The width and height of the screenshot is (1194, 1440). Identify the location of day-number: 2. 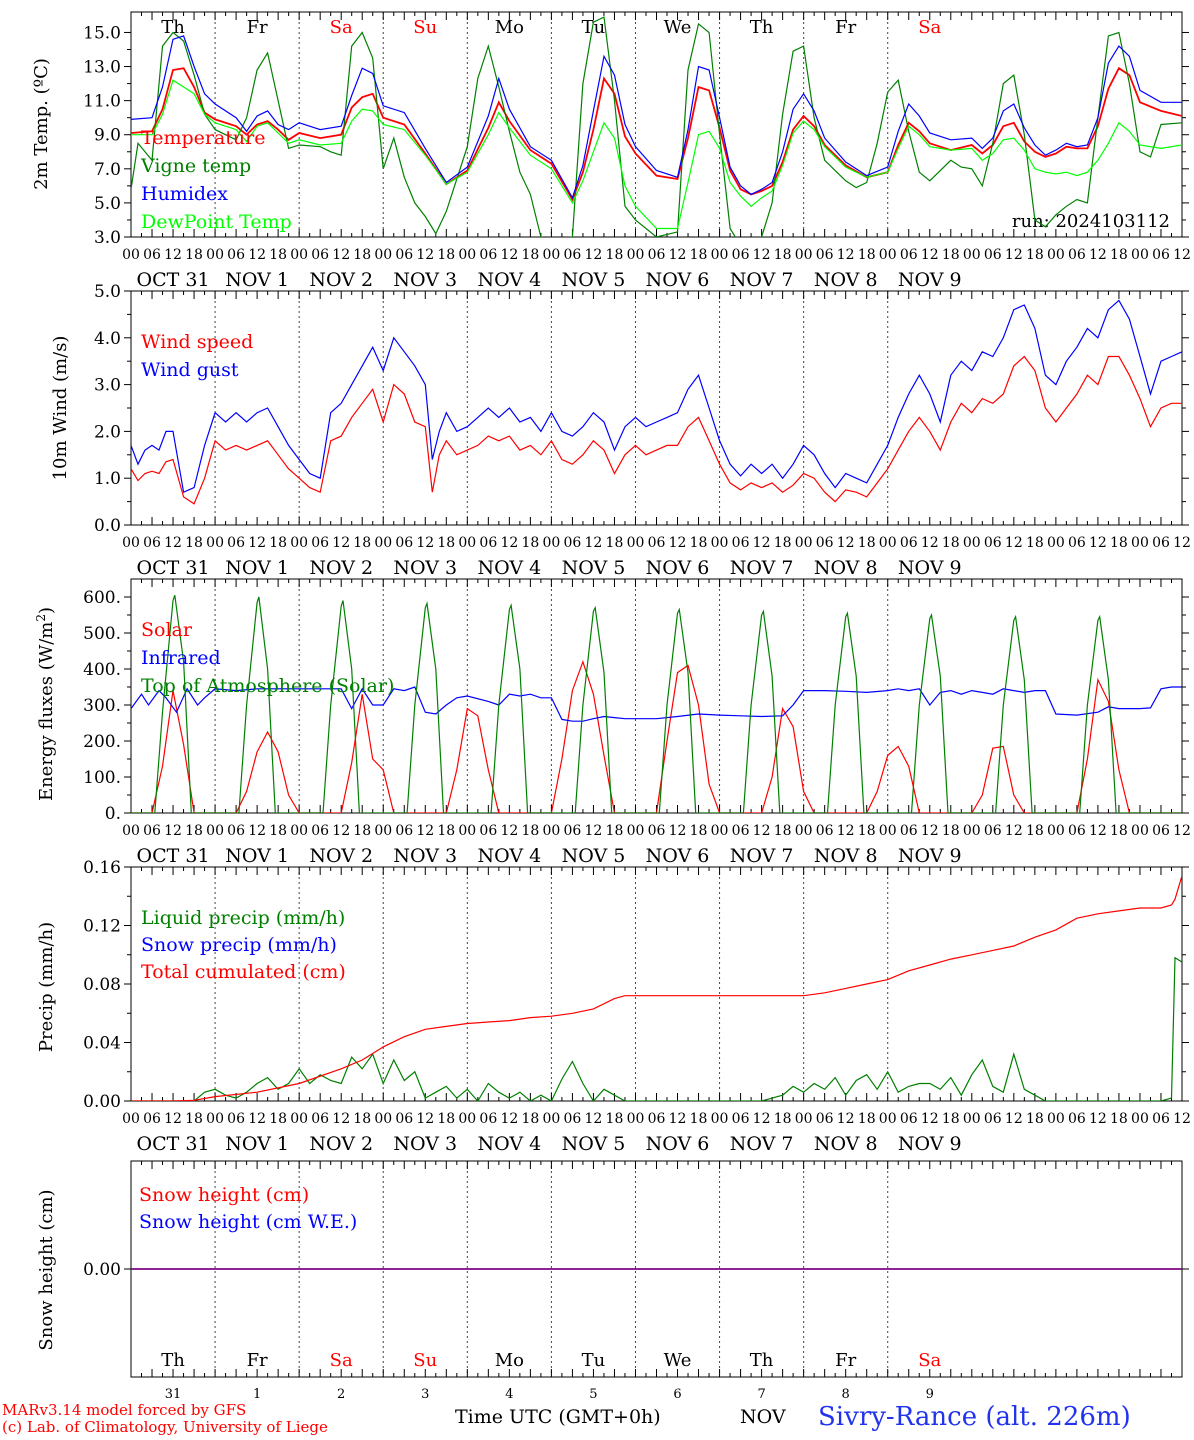
(341, 1394).